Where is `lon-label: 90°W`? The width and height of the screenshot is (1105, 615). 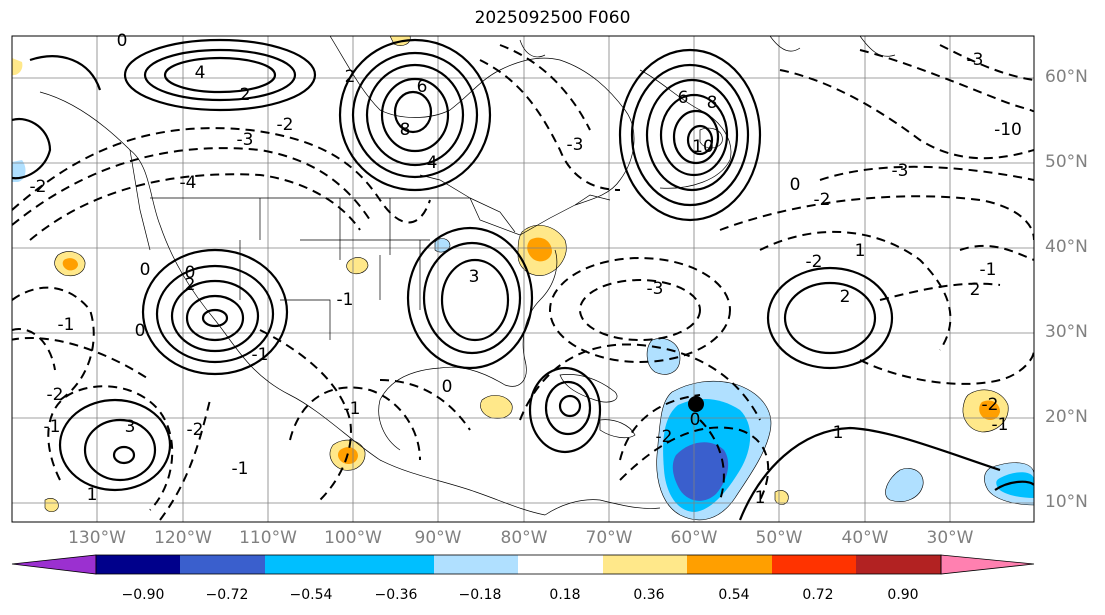
lon-label: 90°W is located at coordinates (438, 538).